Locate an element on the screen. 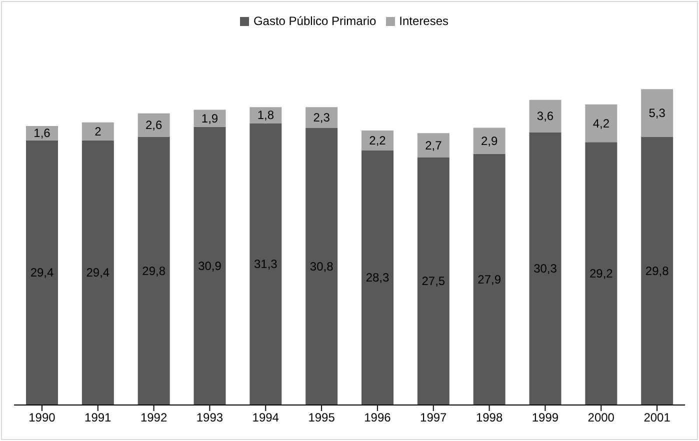  x-tick-label: 1998 is located at coordinates (489, 417).